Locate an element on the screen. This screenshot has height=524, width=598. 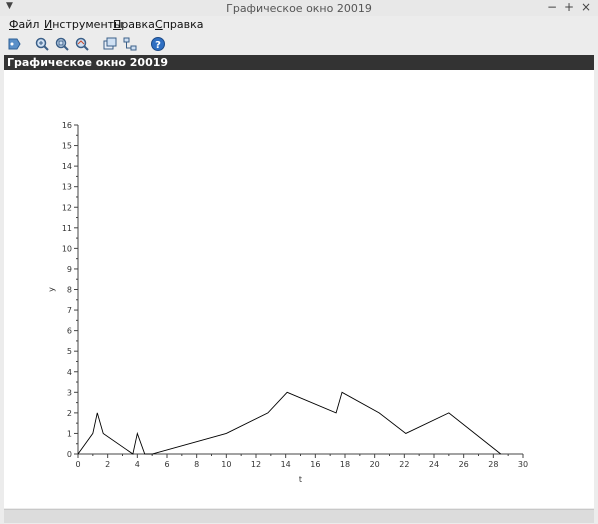
x-tick-label: 2 is located at coordinates (107, 464).